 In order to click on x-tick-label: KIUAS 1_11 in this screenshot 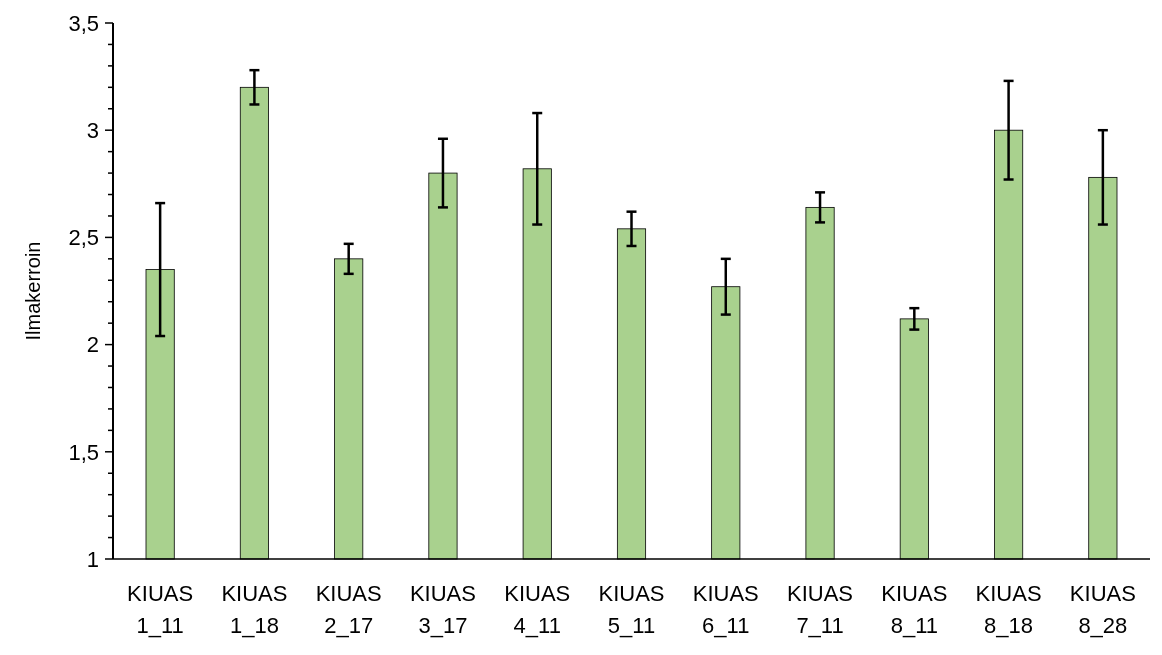, I will do `click(160, 609)`.